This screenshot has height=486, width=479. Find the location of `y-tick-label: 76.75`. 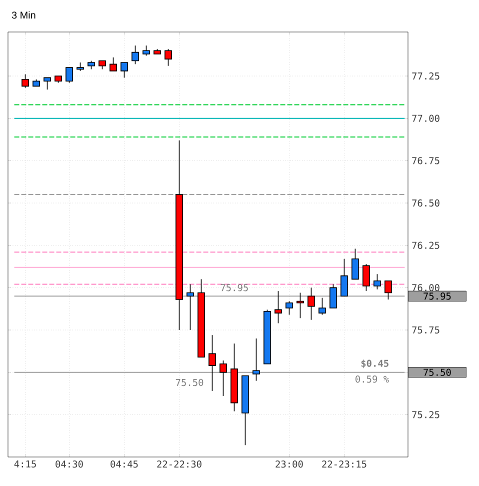

y-tick-label: 76.75 is located at coordinates (426, 160).